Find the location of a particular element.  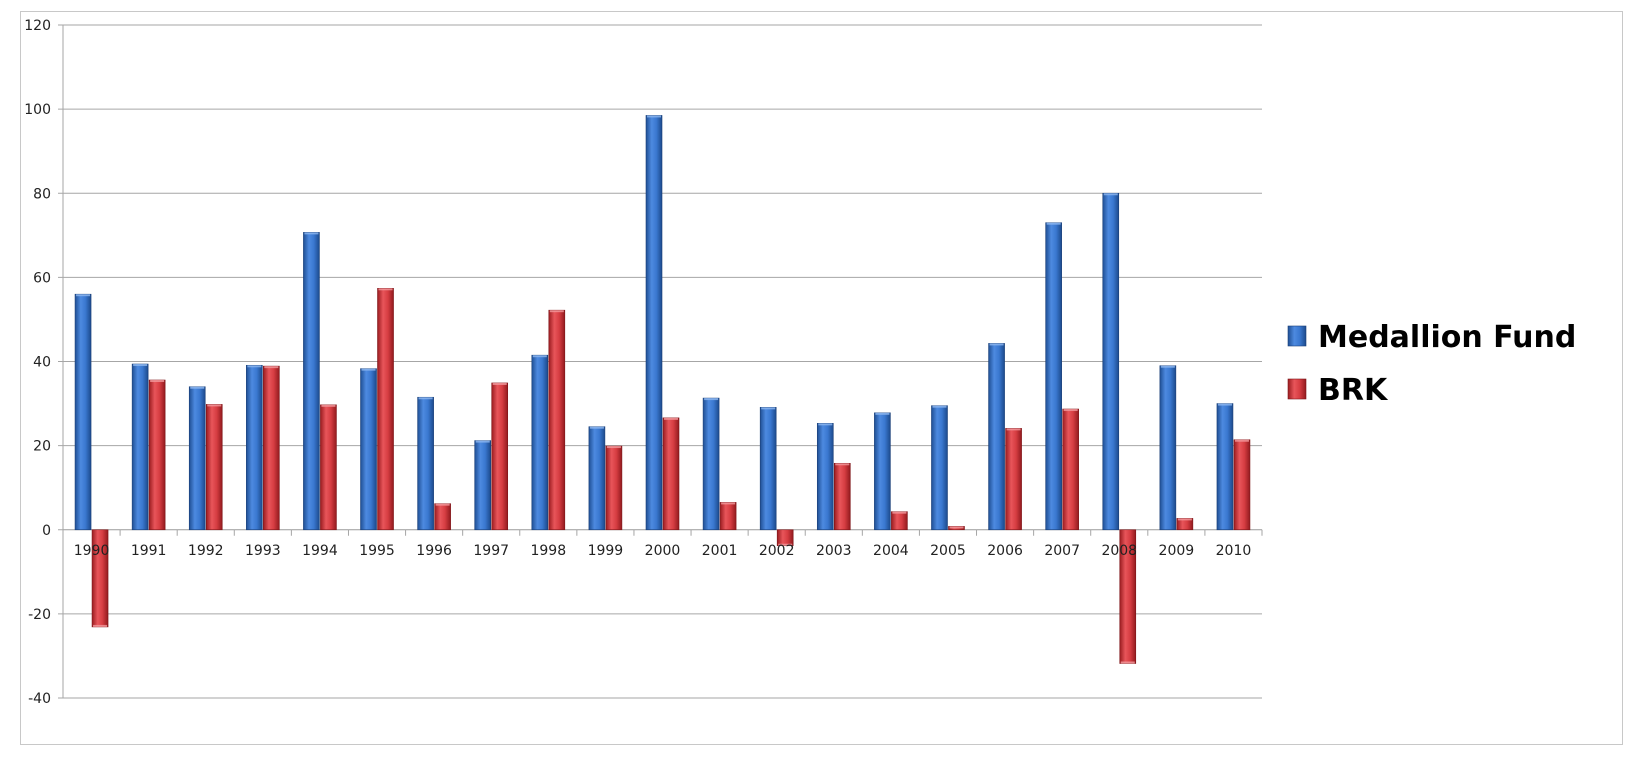

bar-brk-2004 is located at coordinates (899, 521).